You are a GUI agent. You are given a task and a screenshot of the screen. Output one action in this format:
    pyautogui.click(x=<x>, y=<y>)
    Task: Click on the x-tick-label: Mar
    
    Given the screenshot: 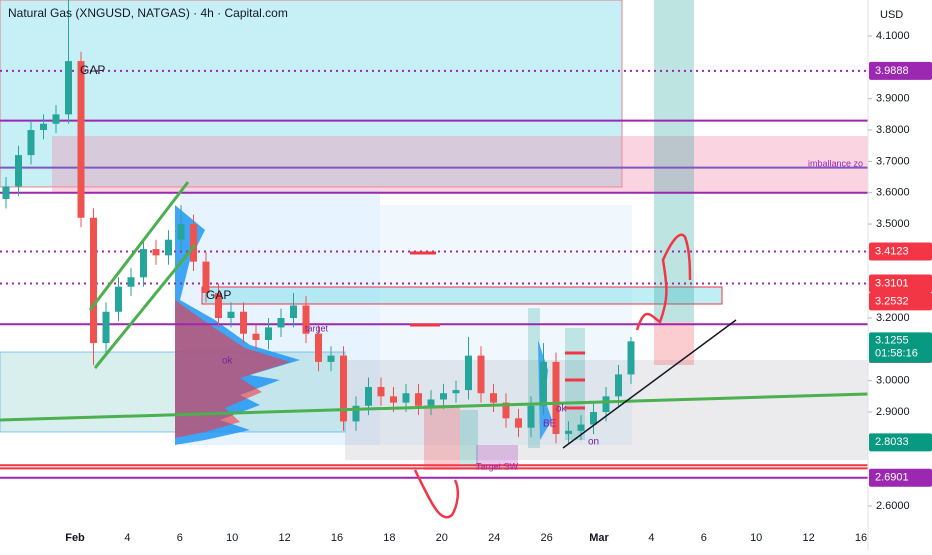 What is the action you would take?
    pyautogui.click(x=599, y=538)
    